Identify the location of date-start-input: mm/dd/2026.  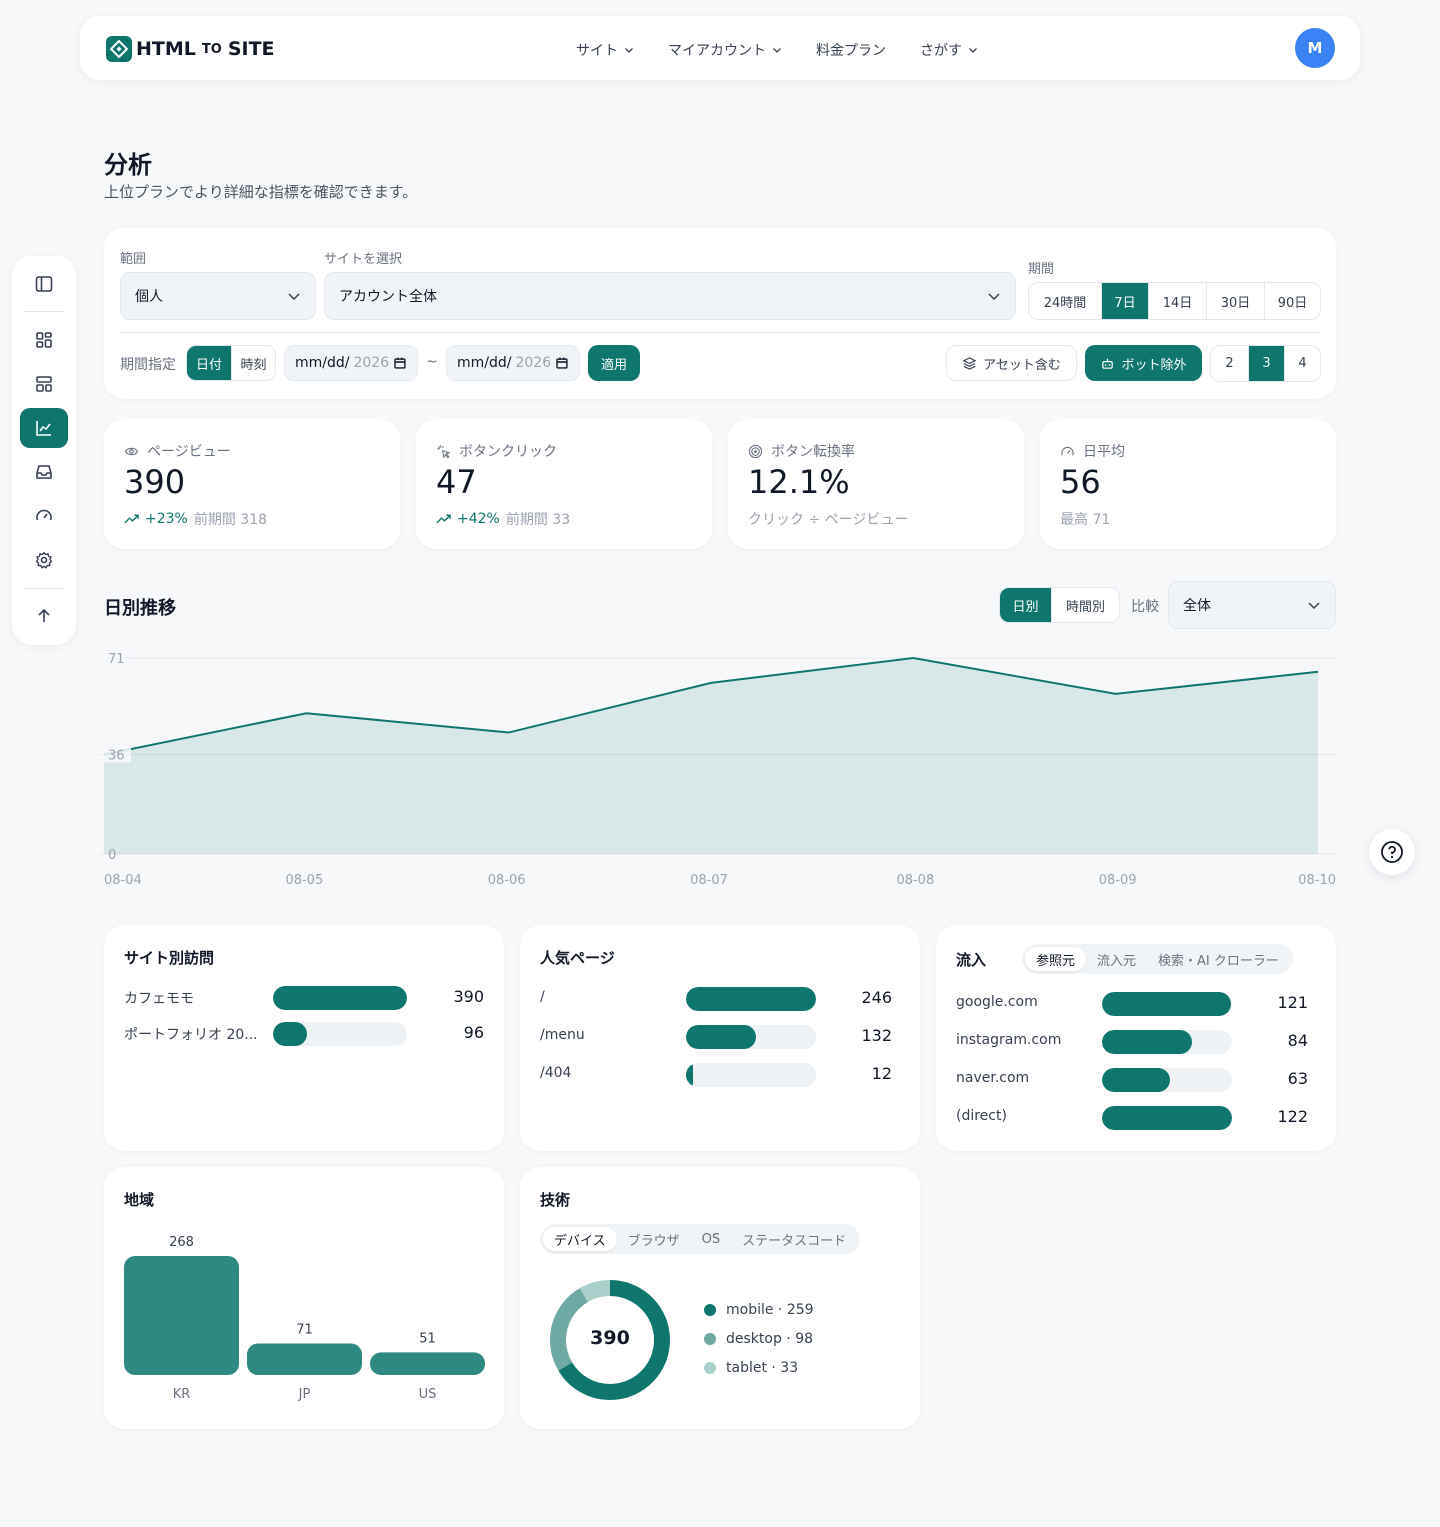
(351, 363).